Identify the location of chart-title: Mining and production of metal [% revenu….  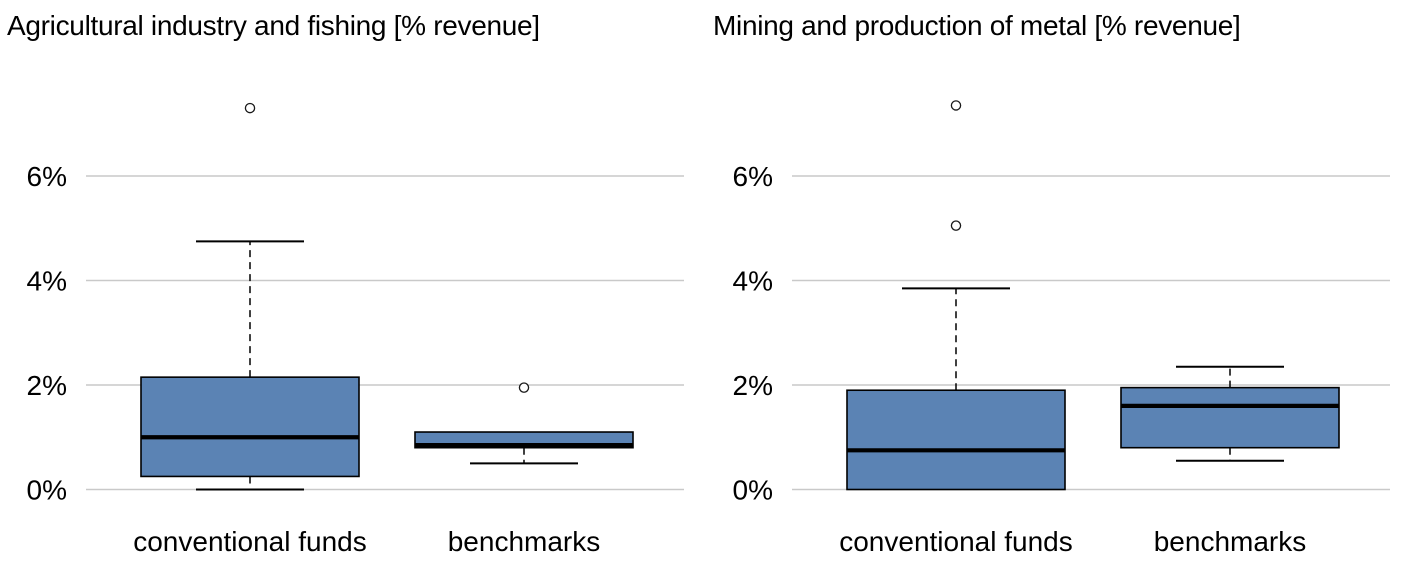
(977, 25).